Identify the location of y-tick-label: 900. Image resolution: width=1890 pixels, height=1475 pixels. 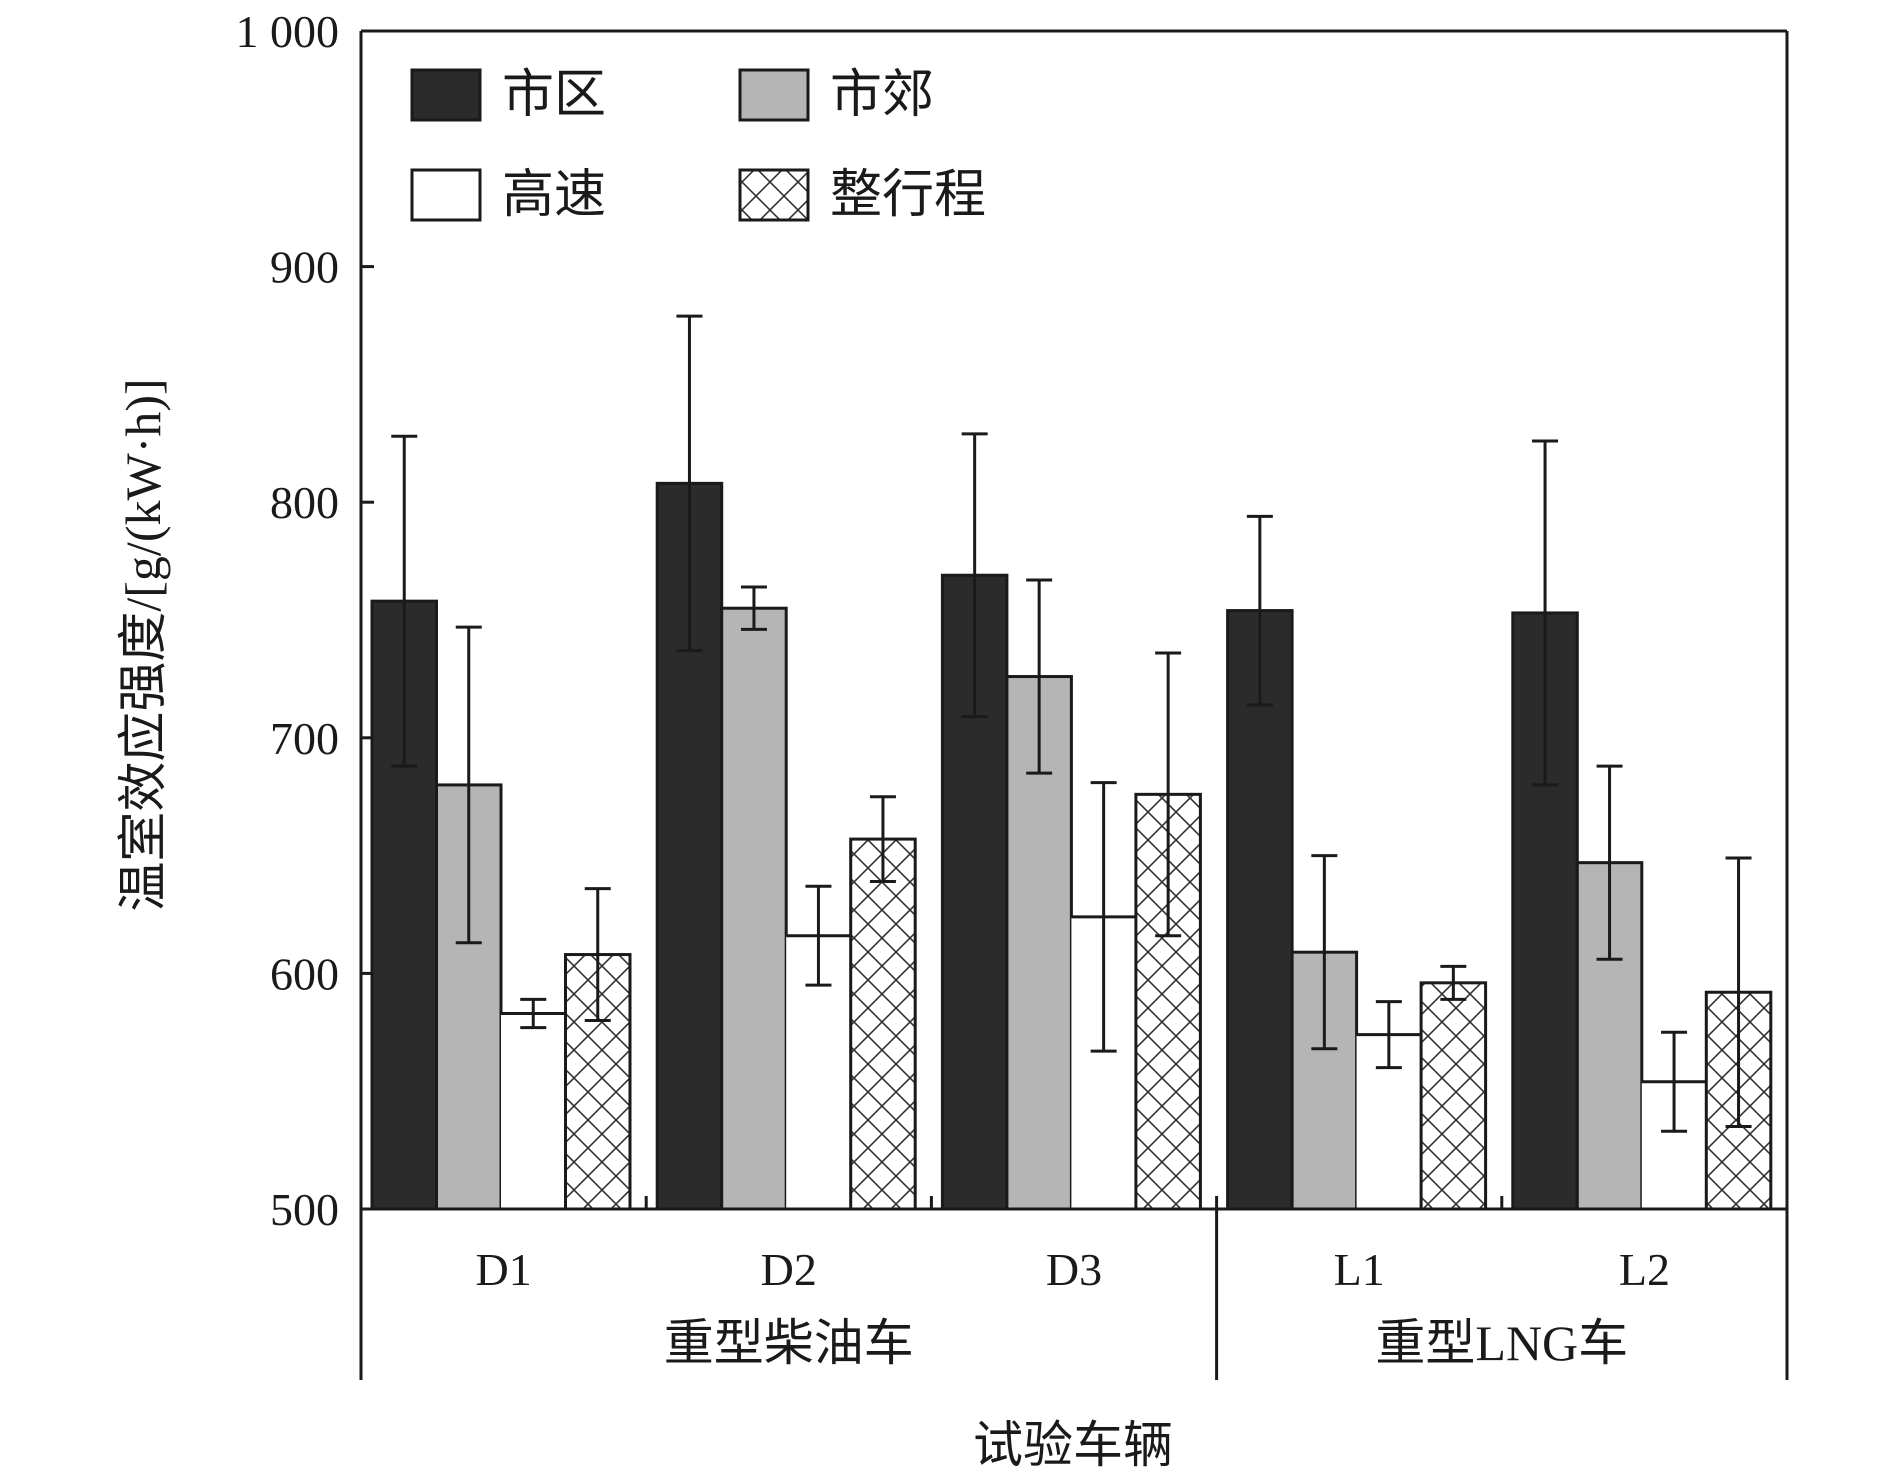
(304, 267).